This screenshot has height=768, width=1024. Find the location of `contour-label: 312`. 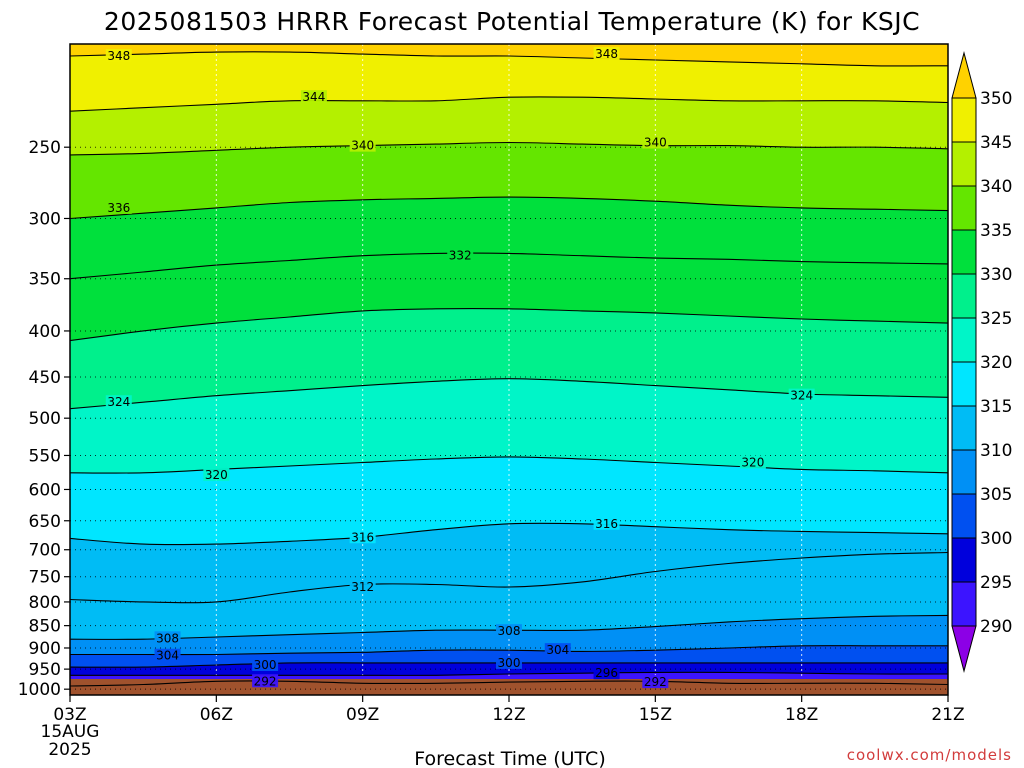

contour-label: 312 is located at coordinates (362, 587).